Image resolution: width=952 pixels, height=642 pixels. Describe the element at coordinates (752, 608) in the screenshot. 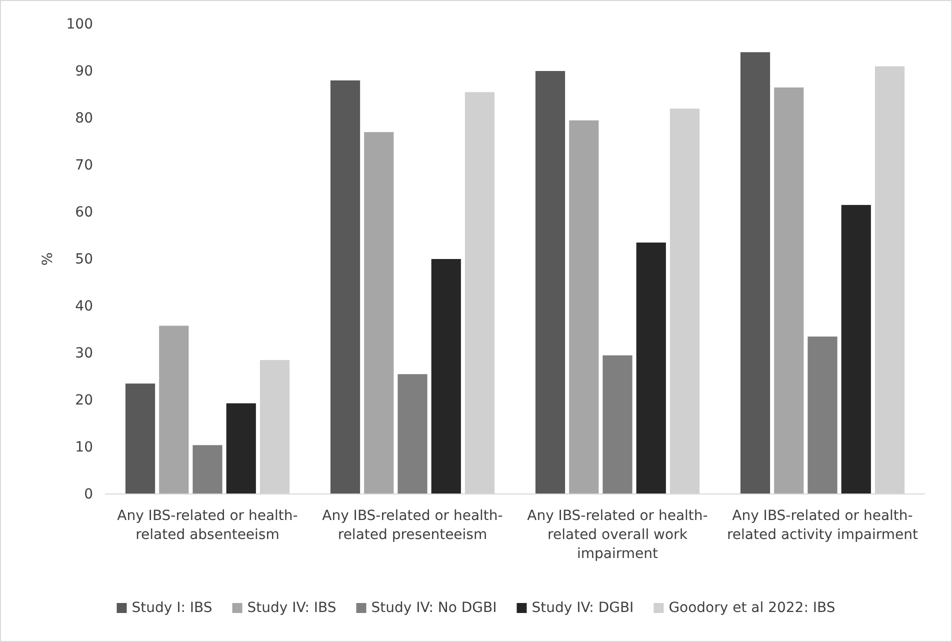

I see `legend-label: Goodory et al 2022: IBS` at that location.